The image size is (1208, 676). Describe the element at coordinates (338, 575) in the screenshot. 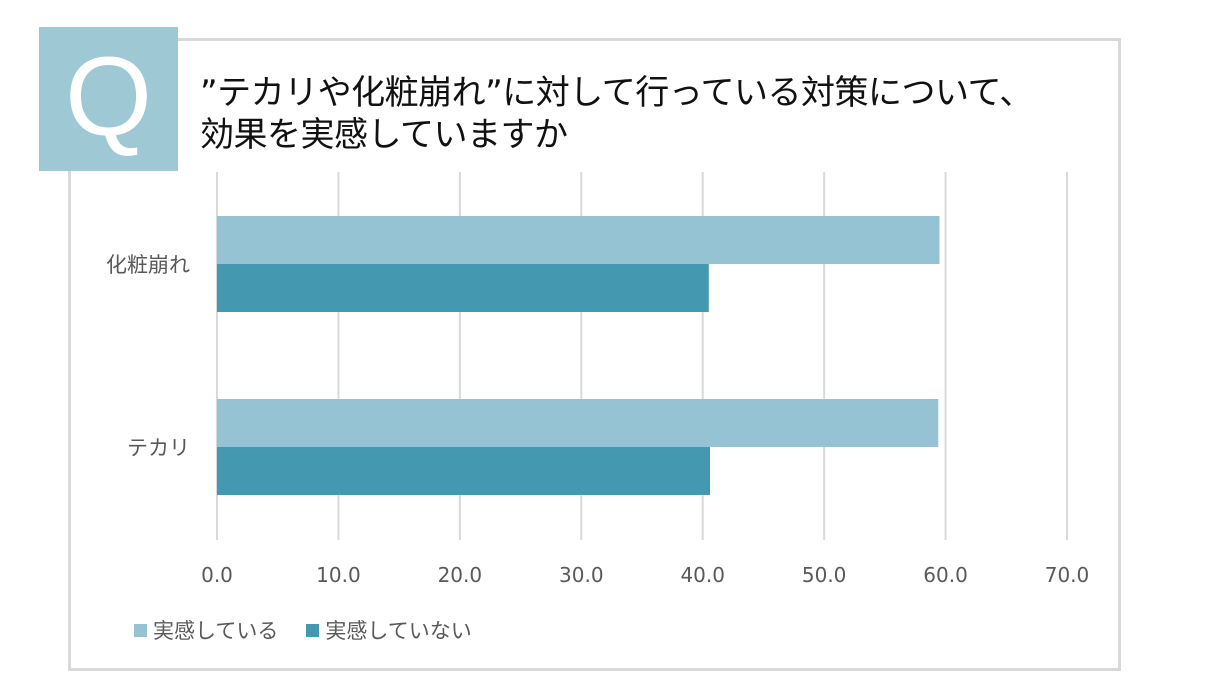

I see `x-tick-label: 10.0` at that location.